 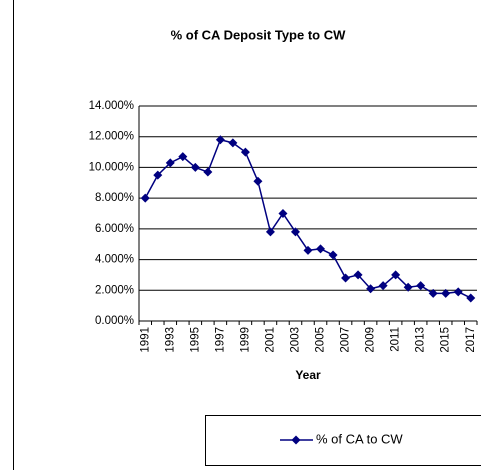 What do you see at coordinates (114, 198) in the screenshot?
I see `y-tick-label: 8.000%` at bounding box center [114, 198].